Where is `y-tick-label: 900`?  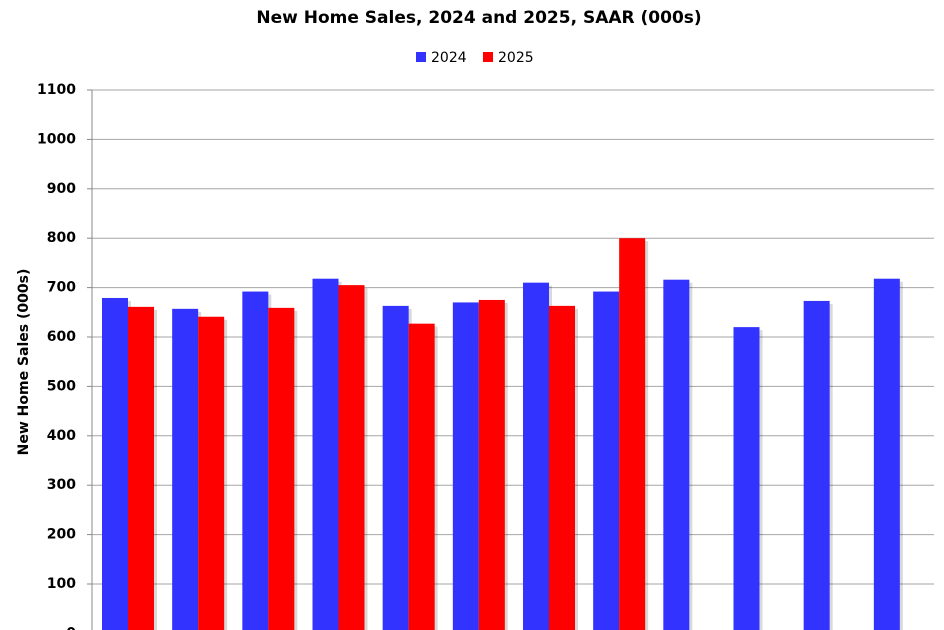
y-tick-label: 900 is located at coordinates (61, 189).